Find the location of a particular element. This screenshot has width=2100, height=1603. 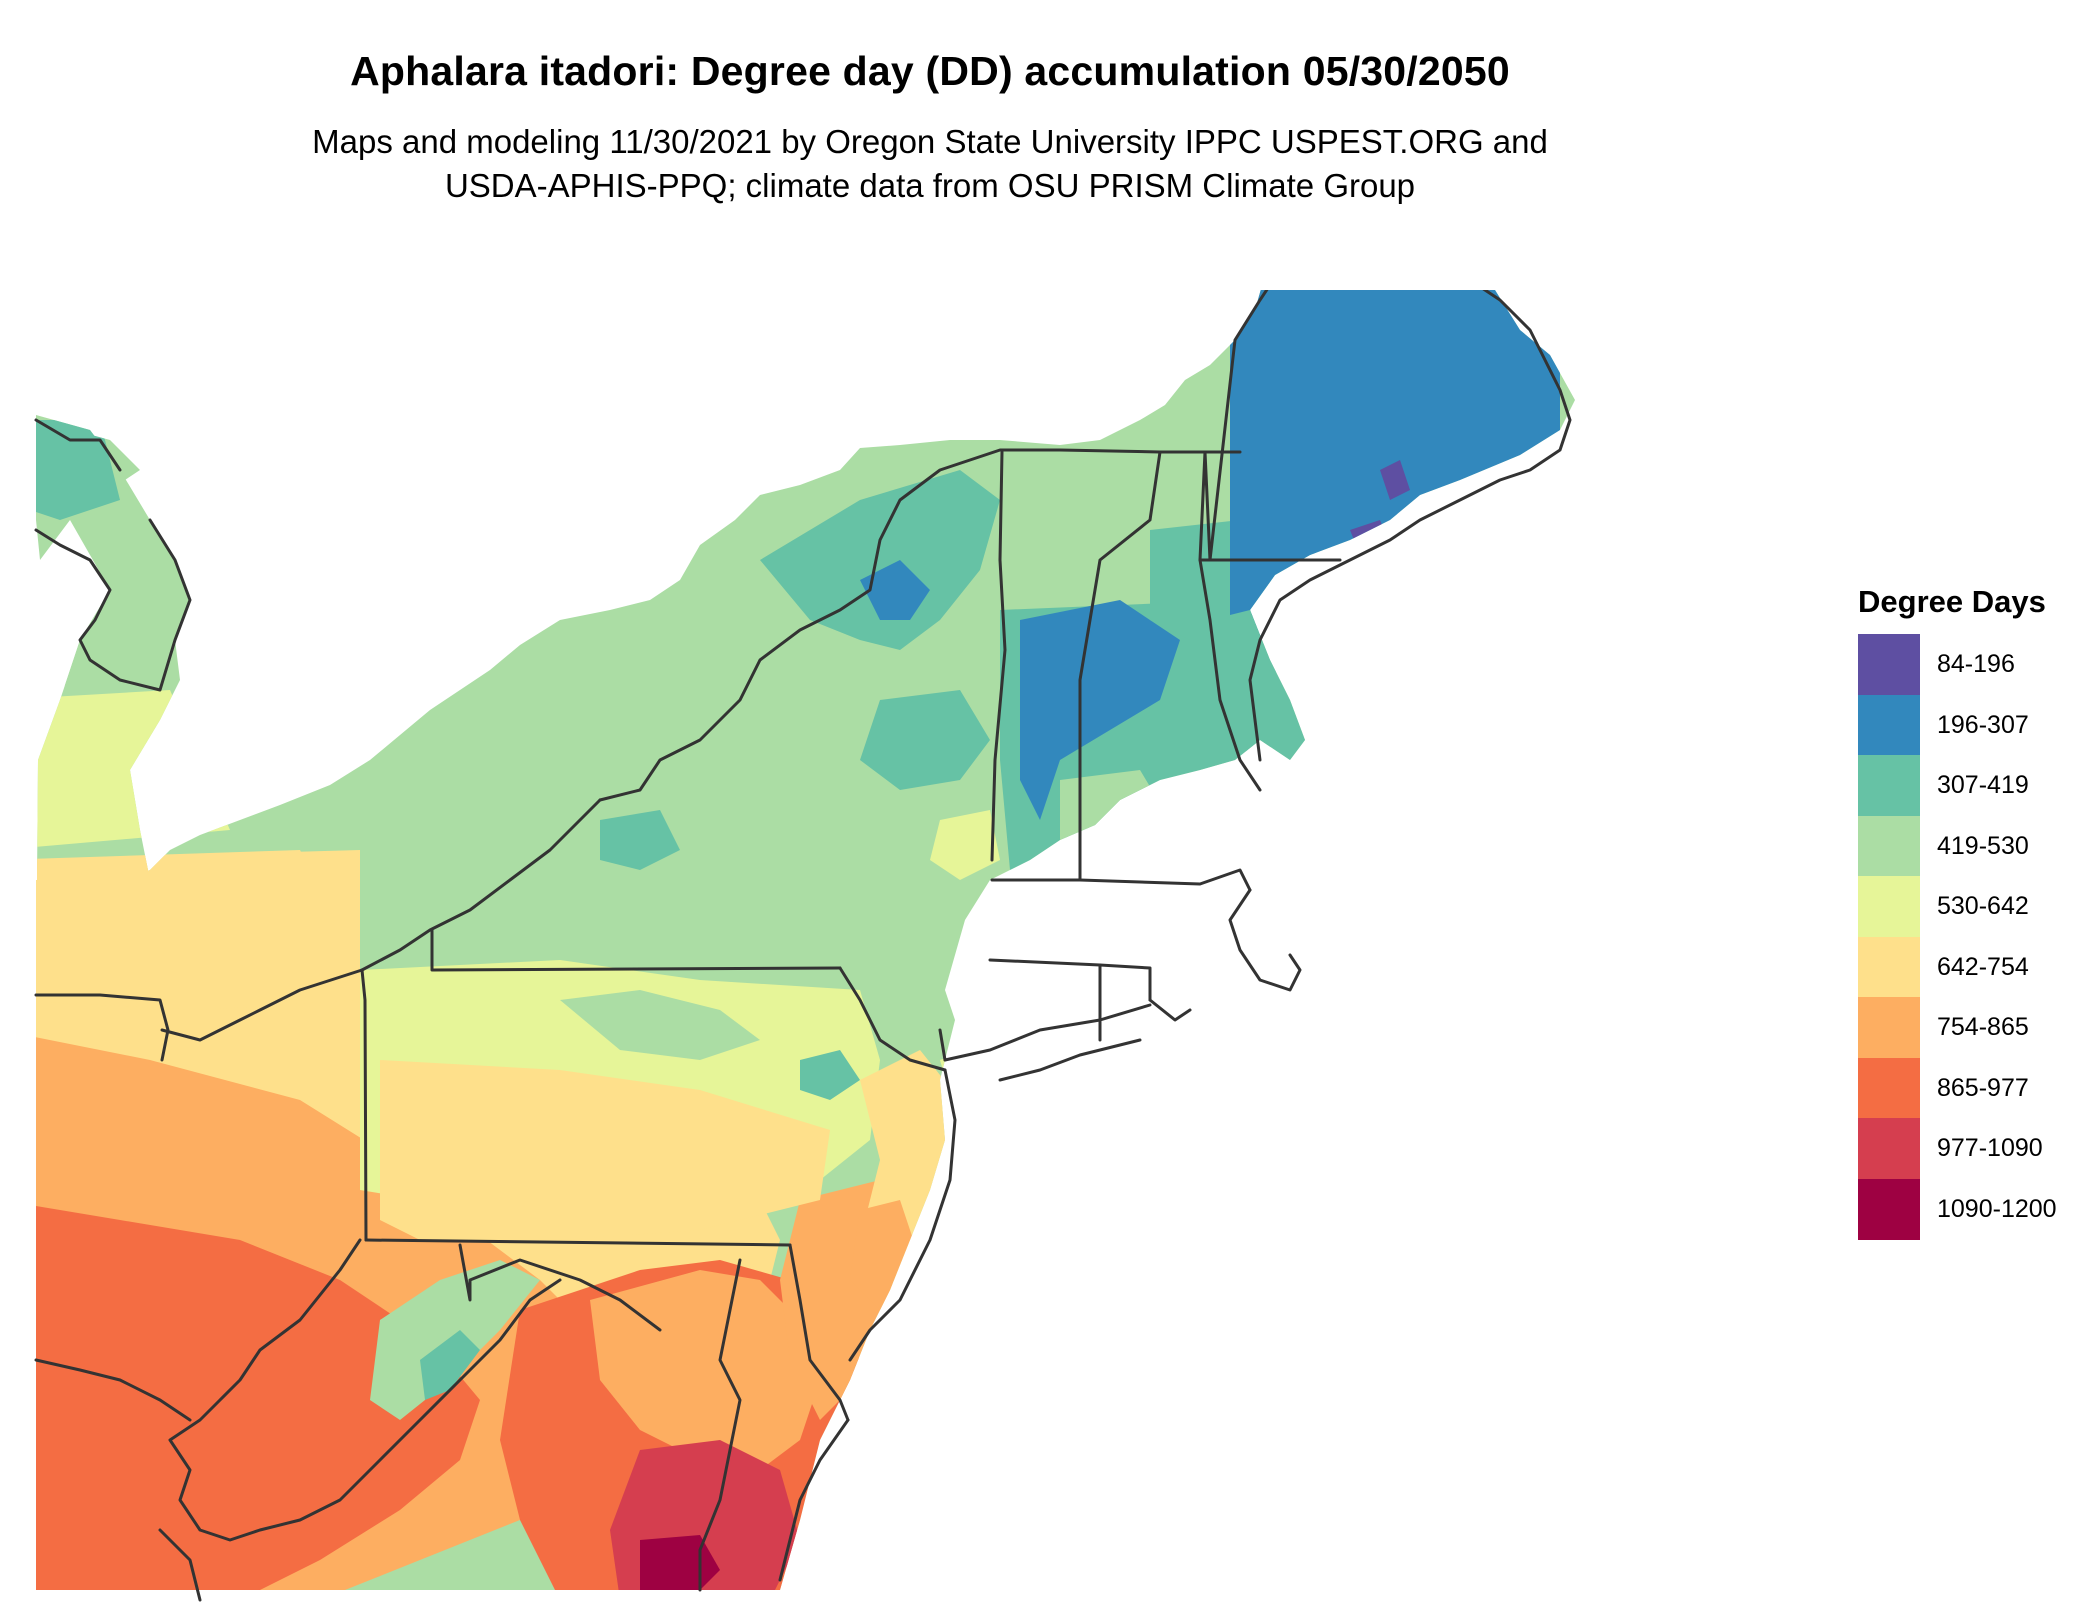

legend-label: 977-1090 is located at coordinates (1990, 1148).